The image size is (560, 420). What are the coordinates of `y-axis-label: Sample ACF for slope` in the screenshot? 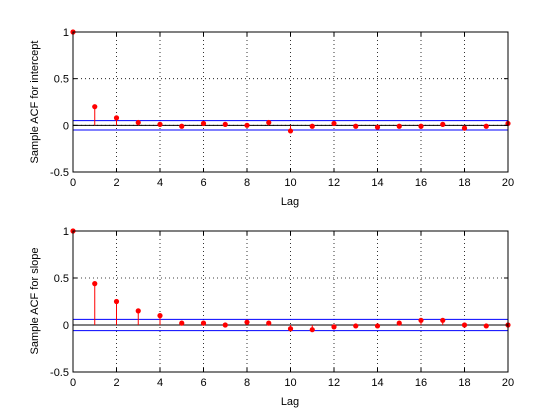 It's located at (35, 301).